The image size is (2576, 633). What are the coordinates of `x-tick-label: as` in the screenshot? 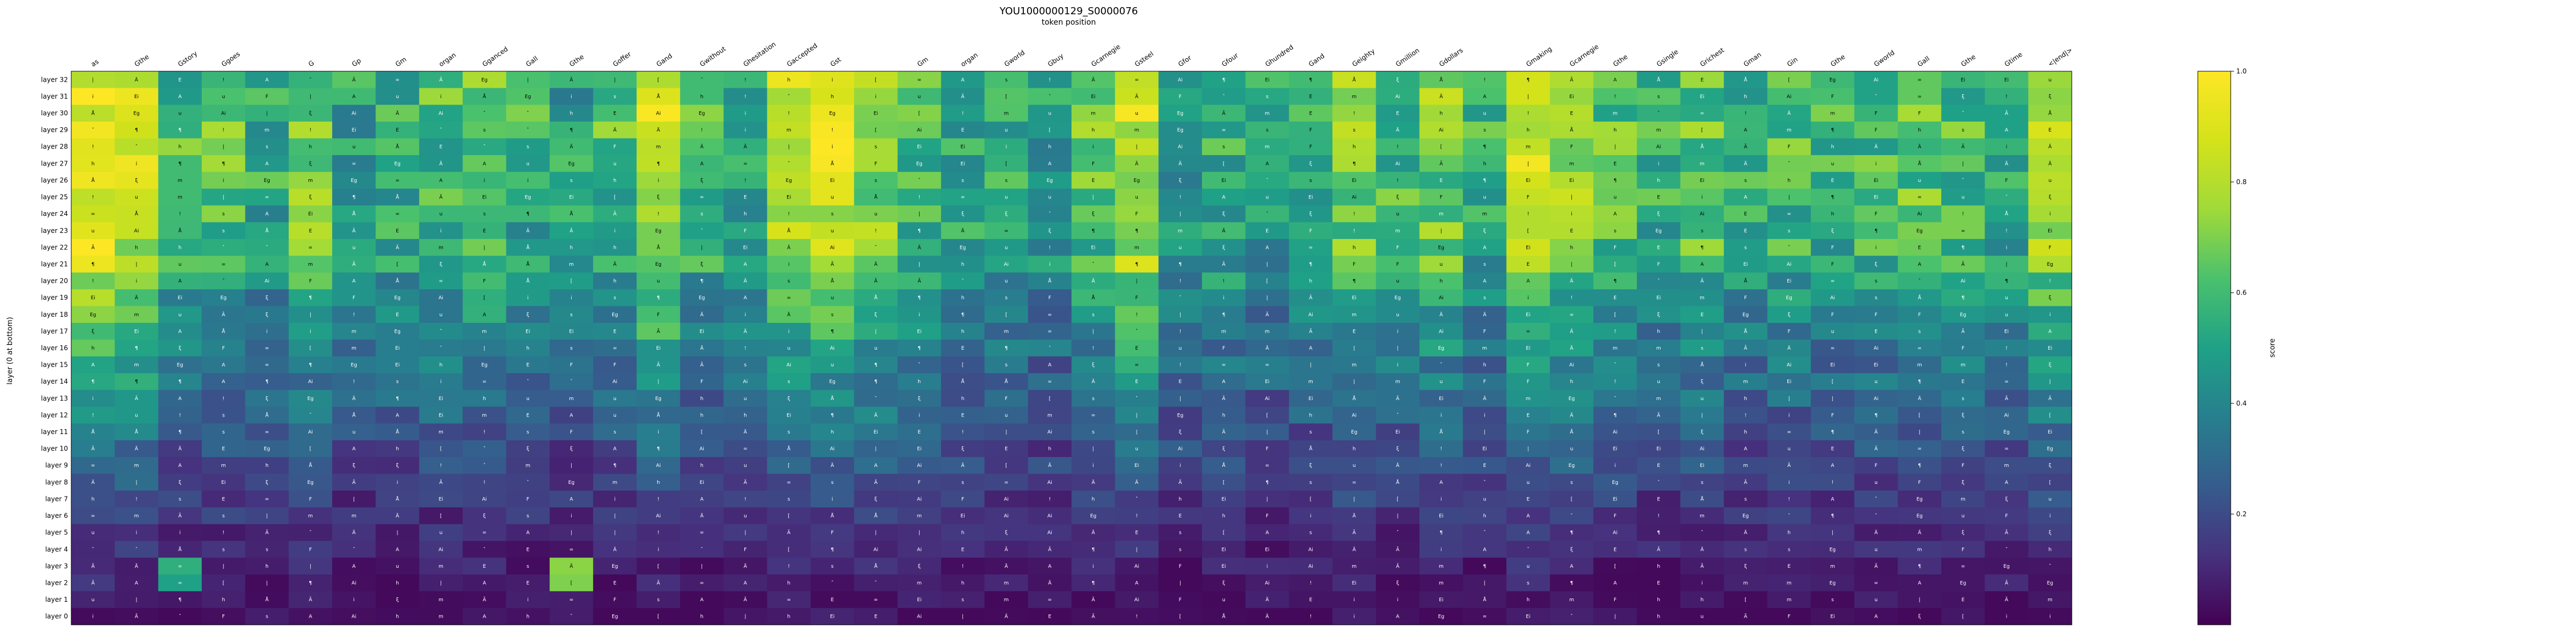 It's located at (94, 63).